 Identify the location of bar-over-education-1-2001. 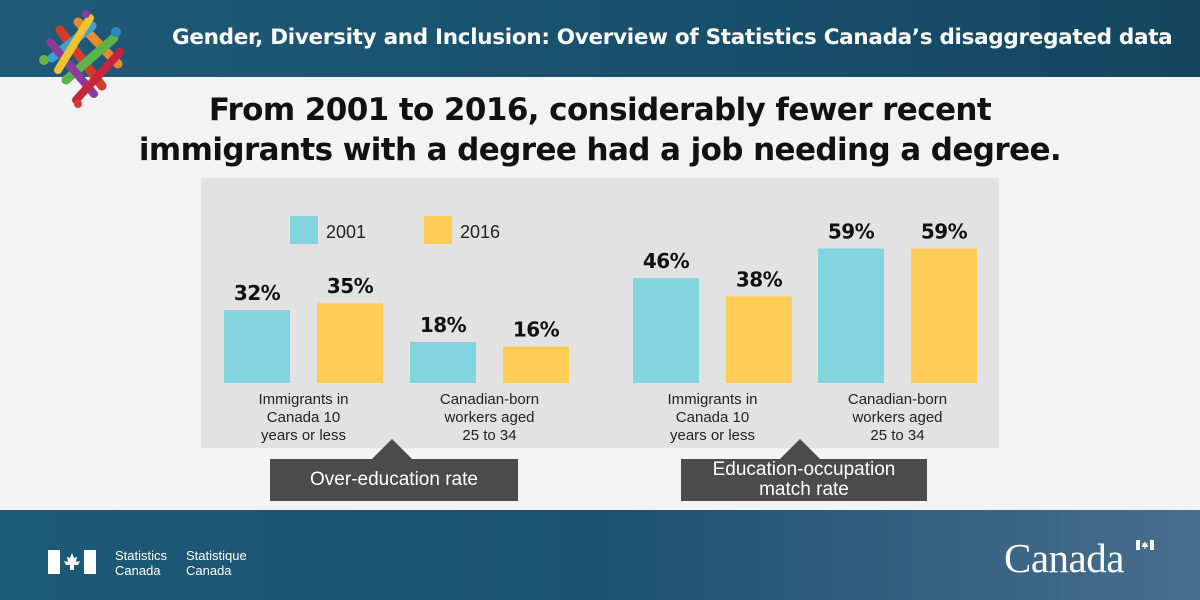
(443, 362).